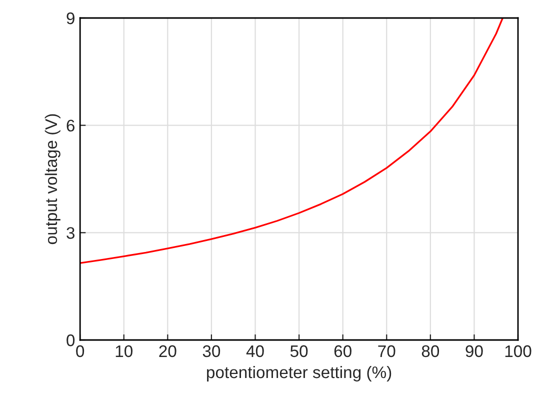 This screenshot has width=560, height=400. What do you see at coordinates (70, 18) in the screenshot?
I see `y-tick-label: 9` at bounding box center [70, 18].